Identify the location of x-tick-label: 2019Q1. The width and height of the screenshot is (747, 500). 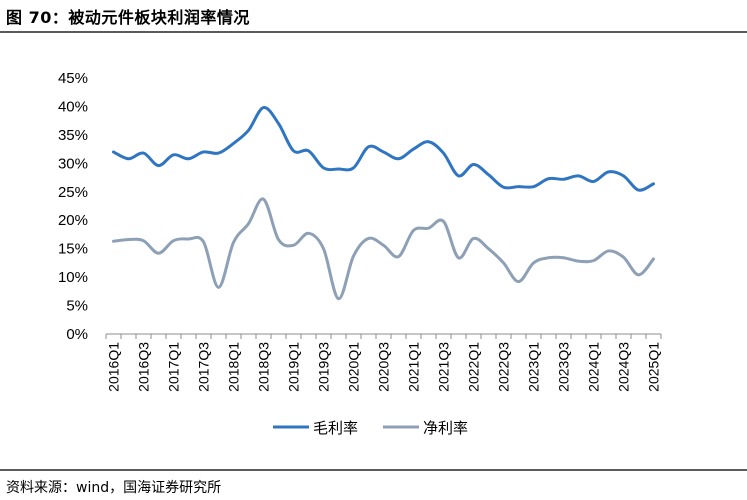
(294, 367).